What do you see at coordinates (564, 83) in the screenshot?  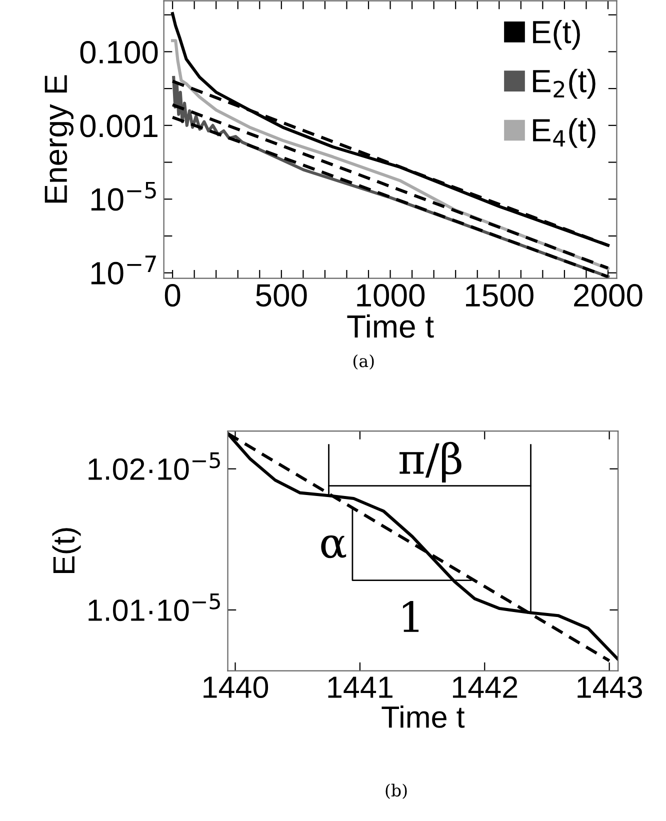 I see `legend-label: E$_{2}$(t)` at bounding box center [564, 83].